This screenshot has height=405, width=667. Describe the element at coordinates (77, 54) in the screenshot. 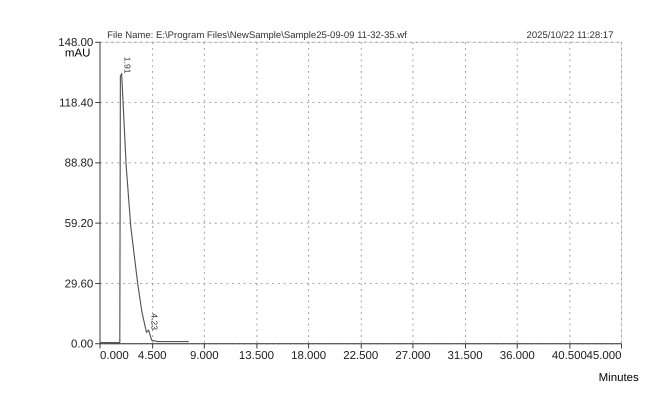

I see `y-axis-title: mAU` at that location.